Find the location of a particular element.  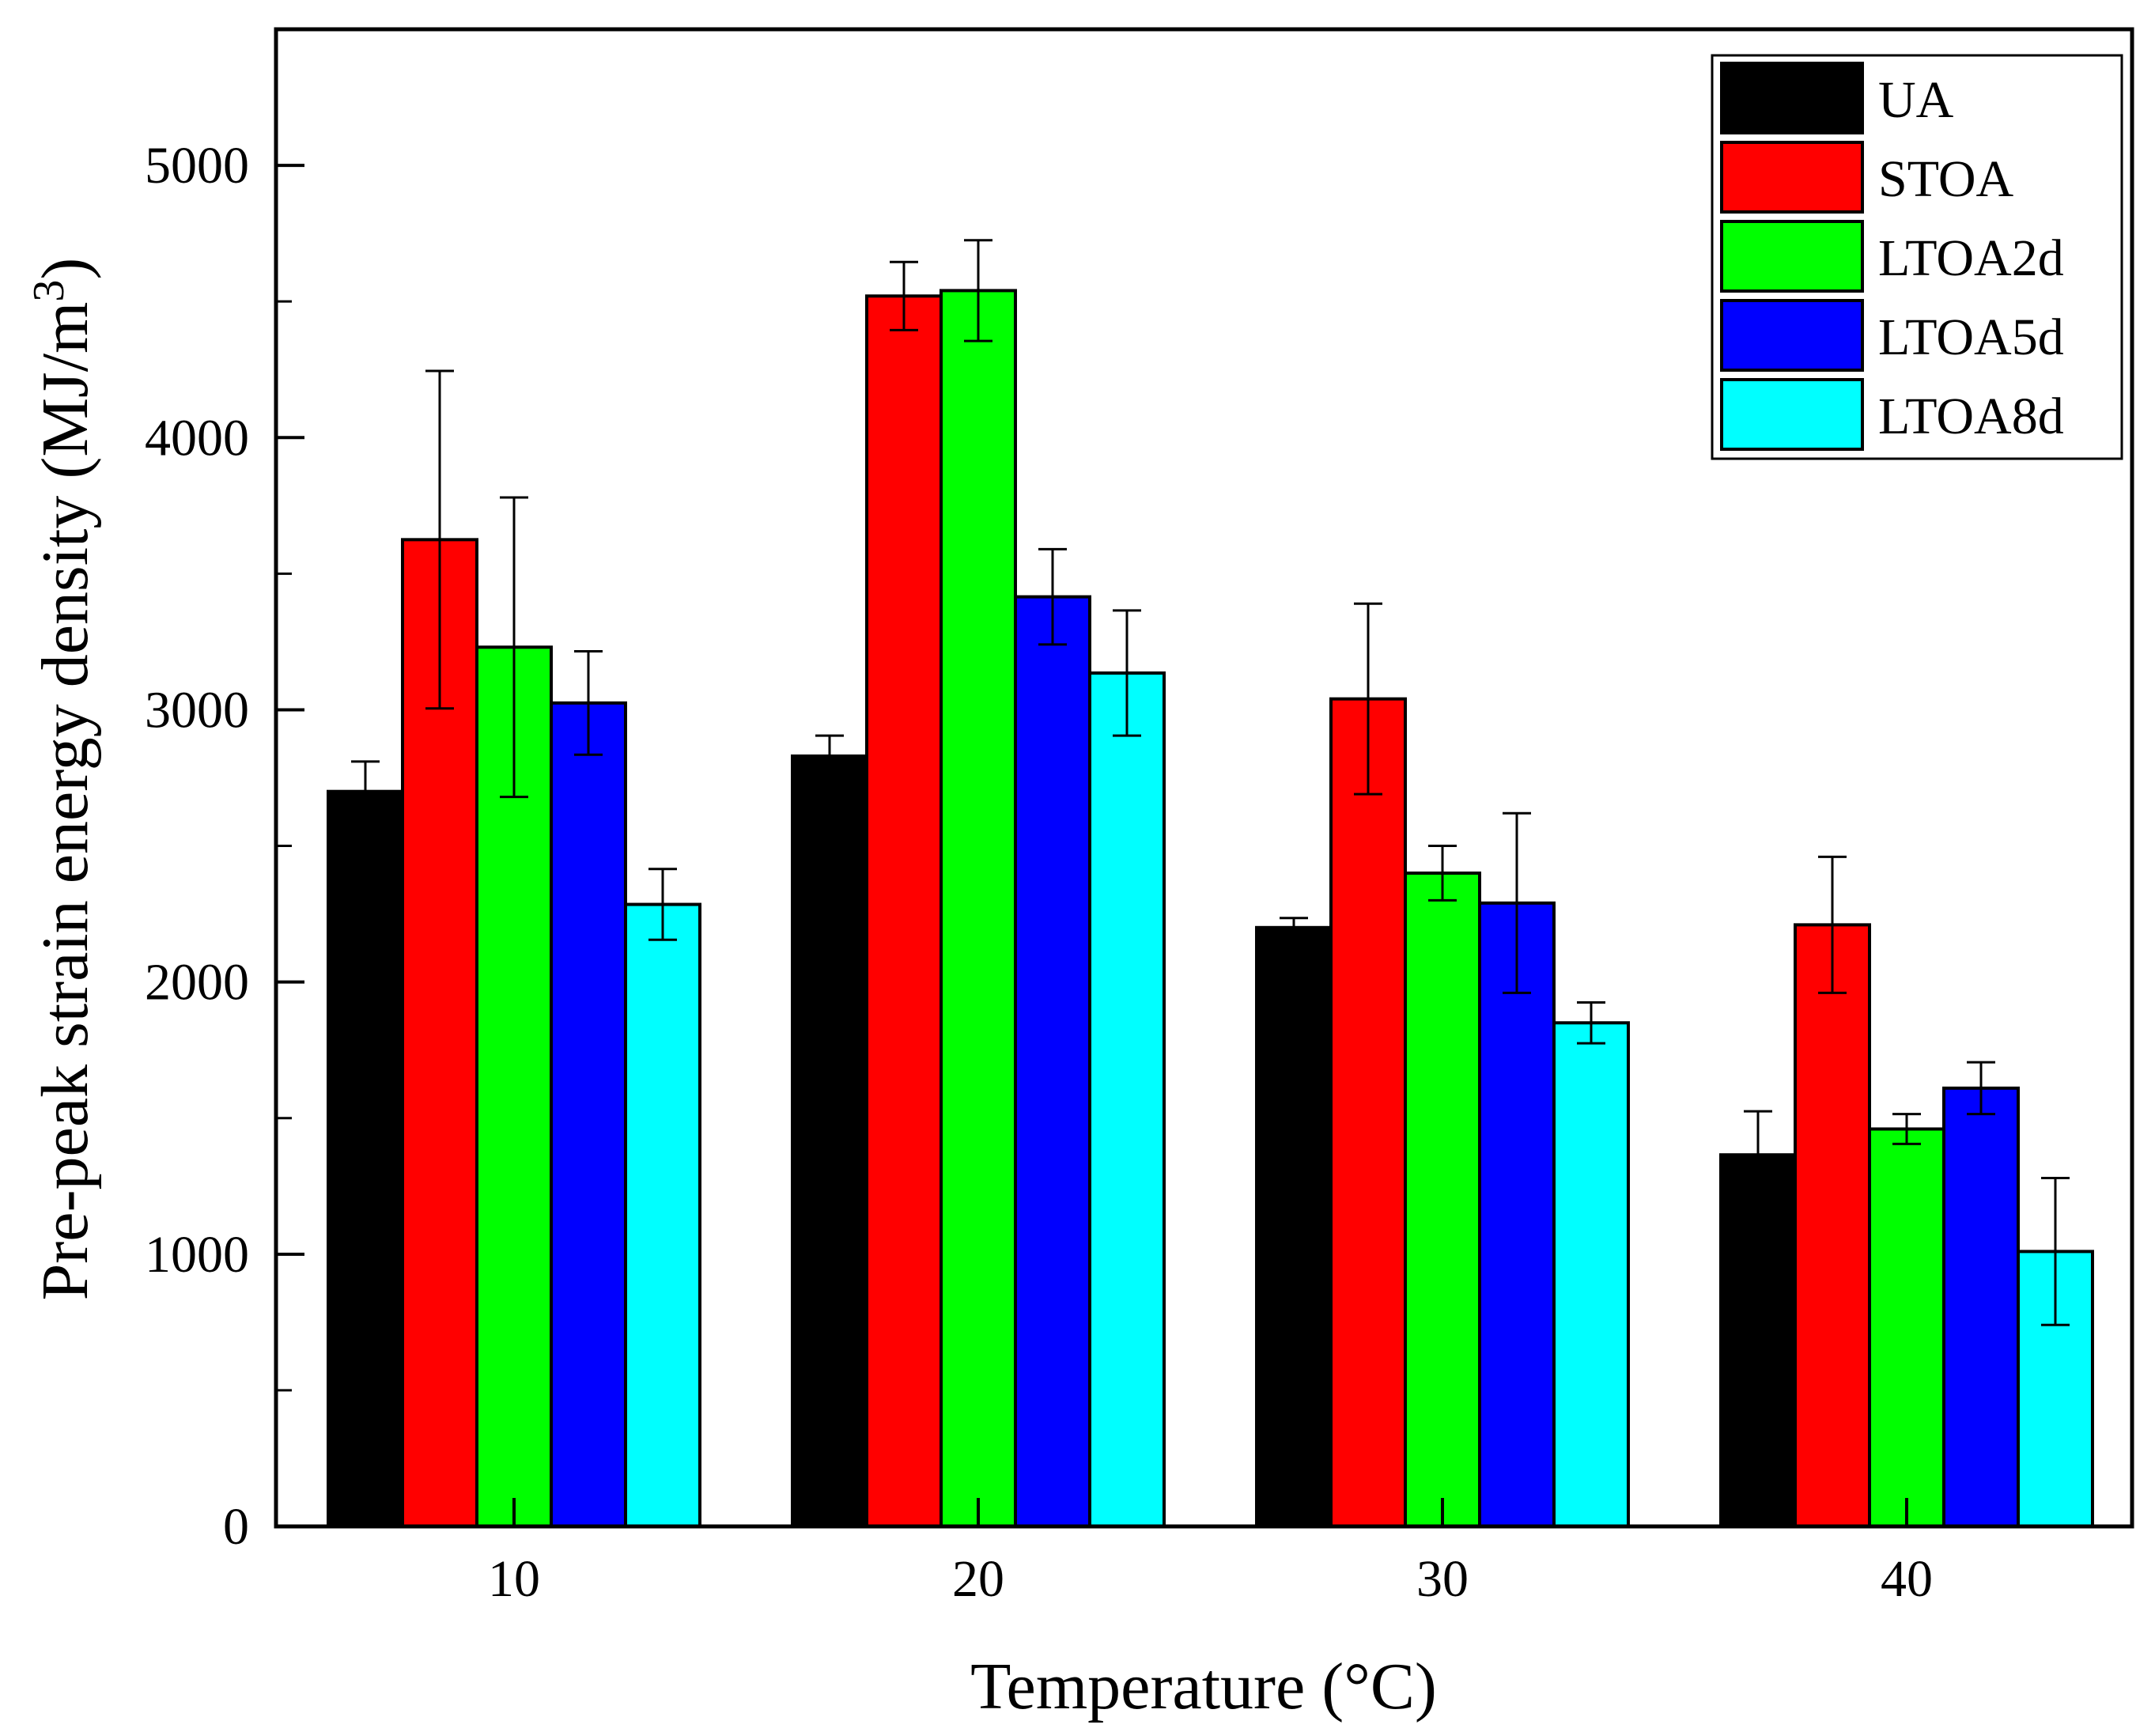

legend-label-ua: UA is located at coordinates (1916, 100).